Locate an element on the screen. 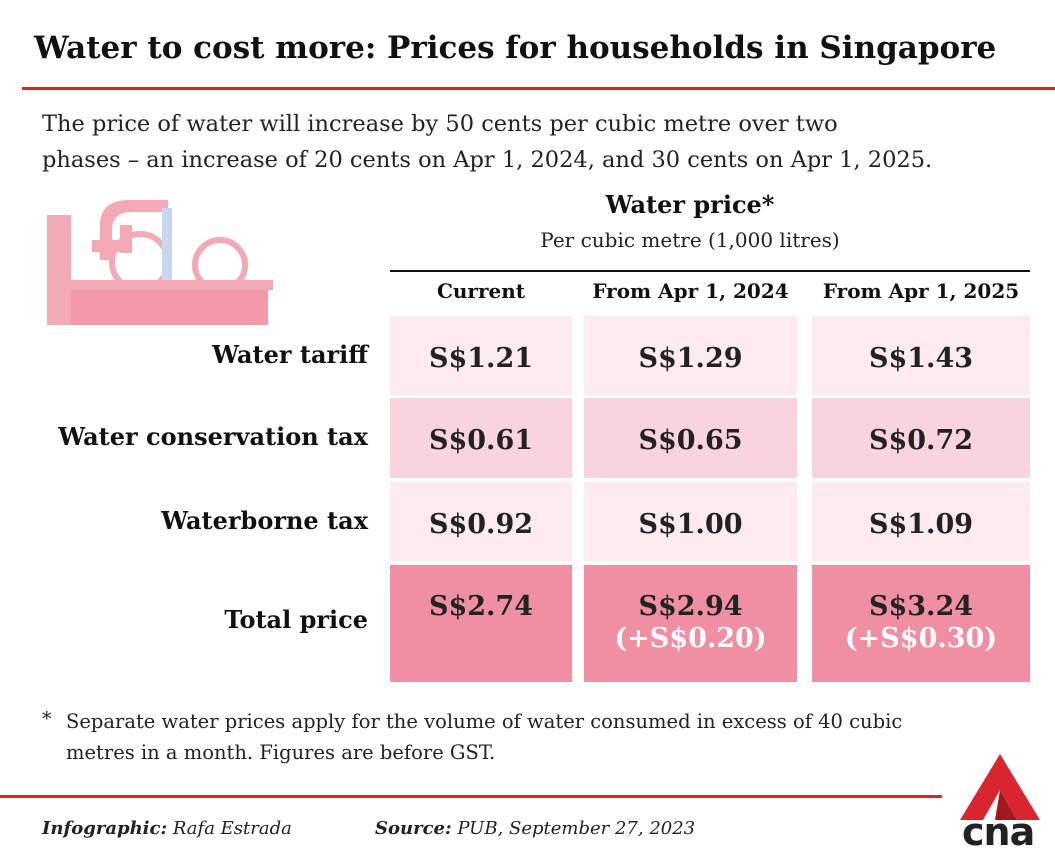 The width and height of the screenshot is (1055, 867). table-cell: S$1.43 is located at coordinates (921, 355).